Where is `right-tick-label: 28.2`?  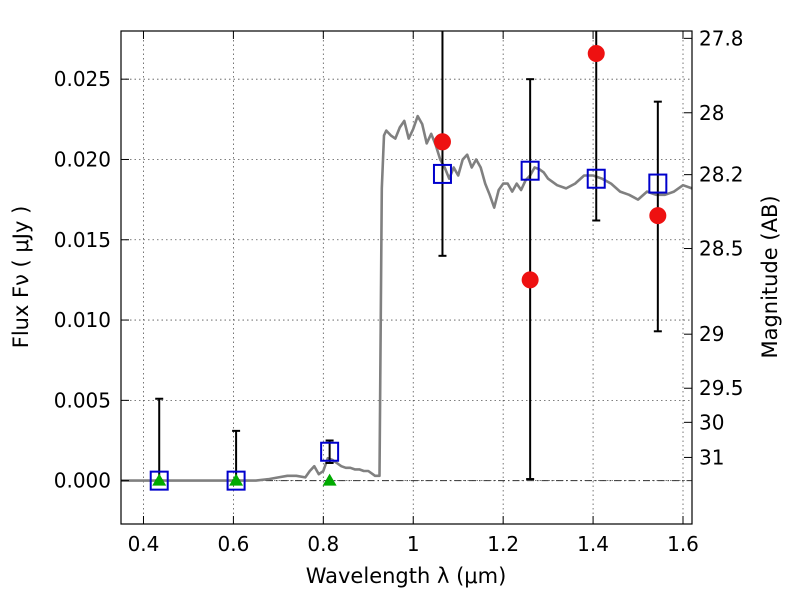
right-tick-label: 28.2 is located at coordinates (721, 175).